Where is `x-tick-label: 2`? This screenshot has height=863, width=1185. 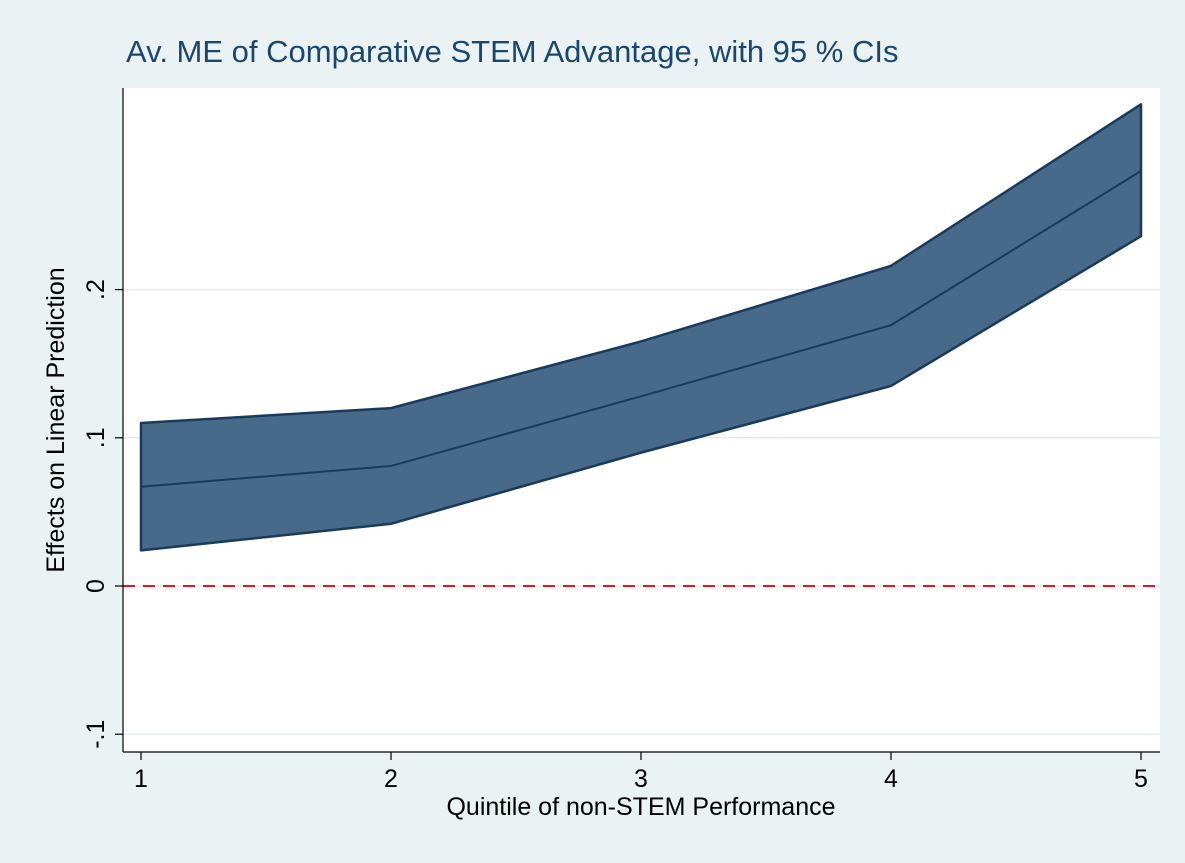 x-tick-label: 2 is located at coordinates (391, 779).